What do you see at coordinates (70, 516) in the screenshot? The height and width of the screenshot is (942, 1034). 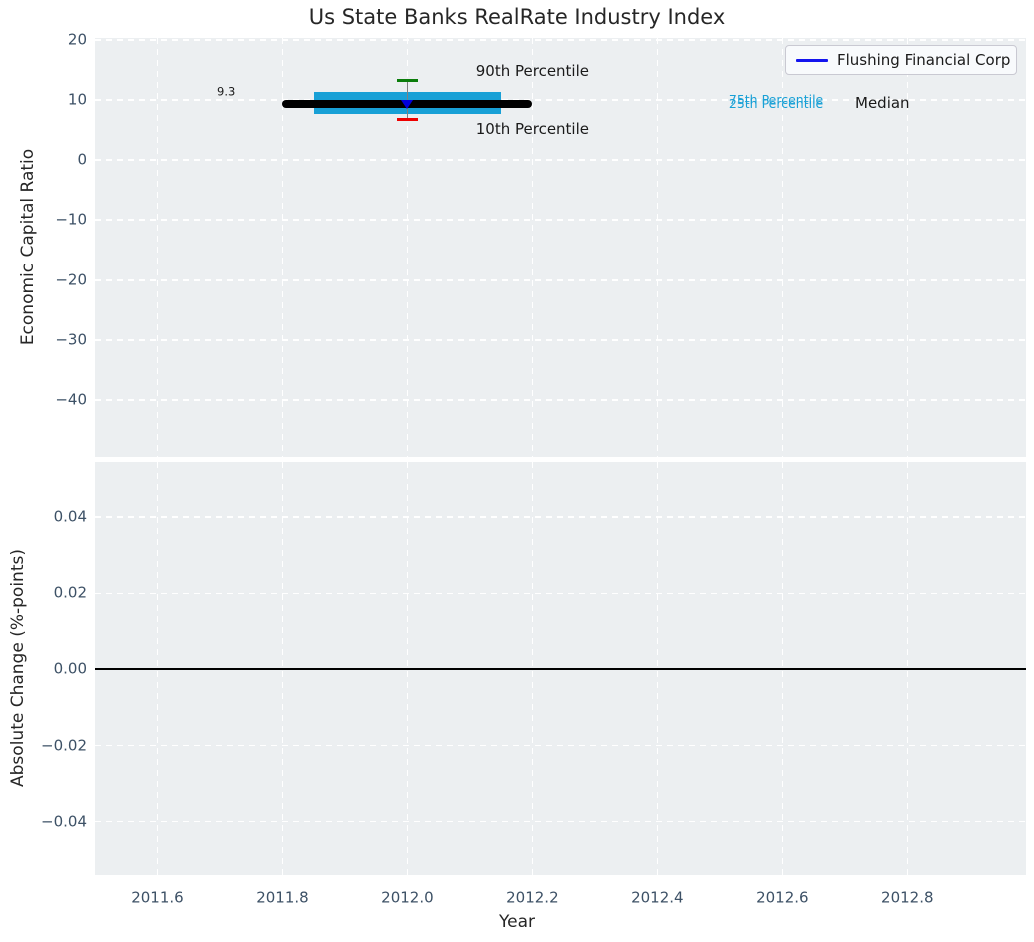 I see `y-tick-label: 0.04` at bounding box center [70, 516].